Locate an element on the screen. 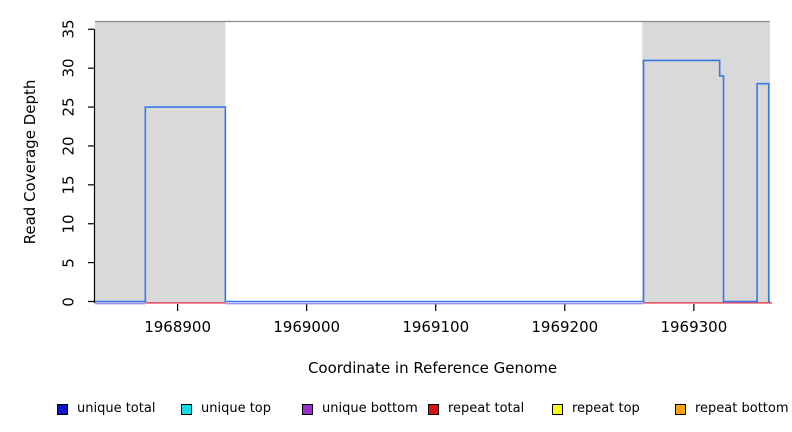 The image size is (792, 432). y-axis-label: Read Coverage Depth is located at coordinates (30, 162).